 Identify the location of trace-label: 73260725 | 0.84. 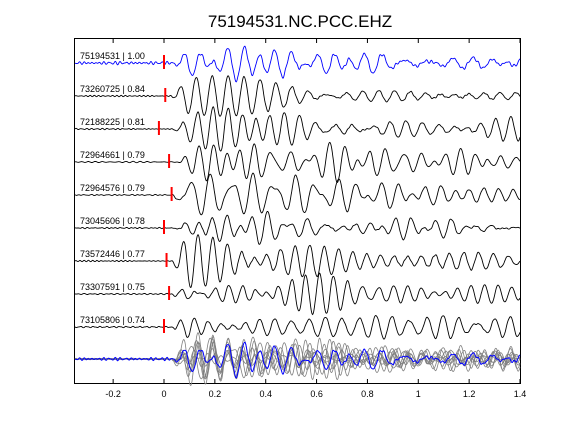
(112, 89).